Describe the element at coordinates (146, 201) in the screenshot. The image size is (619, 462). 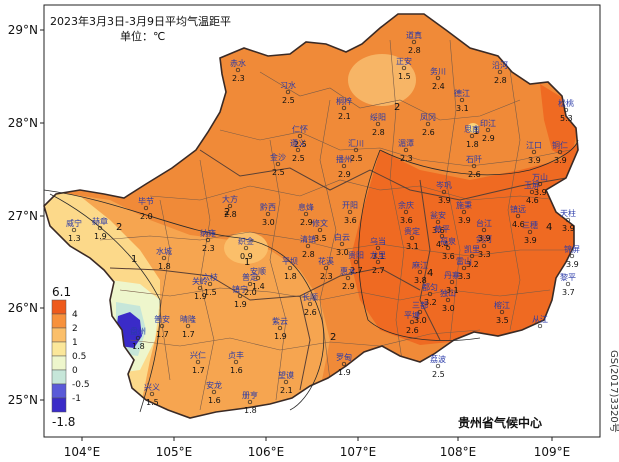
I see `station-name: 毕节` at that location.